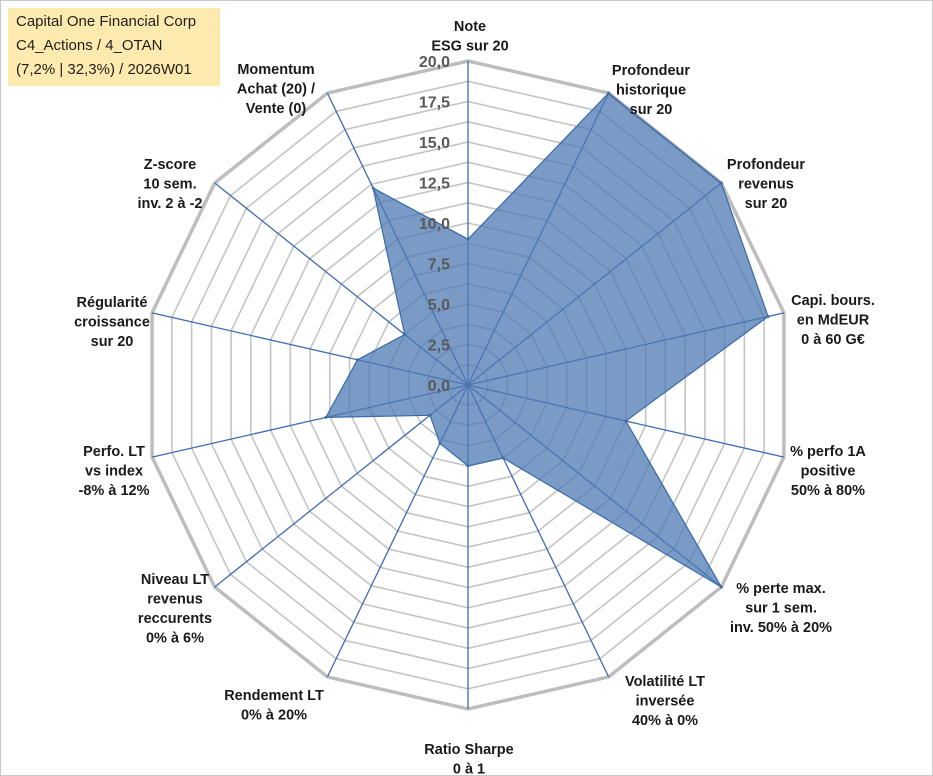  I want to click on tick-label: 12,5, so click(434, 184).